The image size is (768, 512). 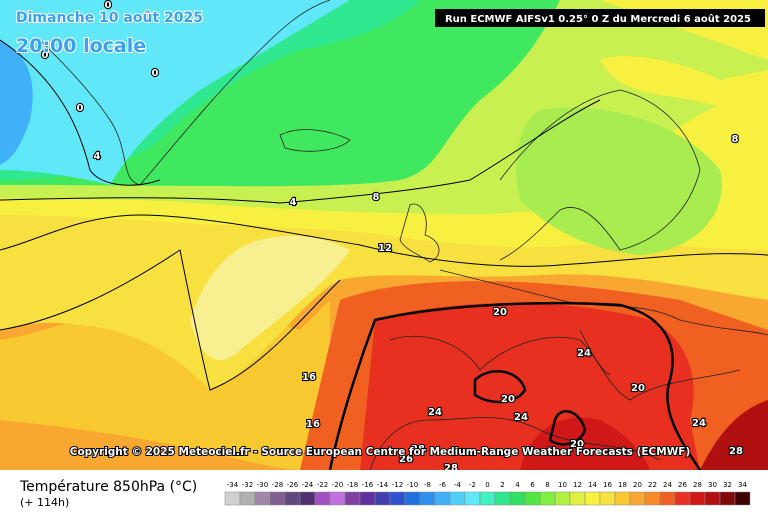 I want to click on contour-label: 16, so click(x=309, y=377).